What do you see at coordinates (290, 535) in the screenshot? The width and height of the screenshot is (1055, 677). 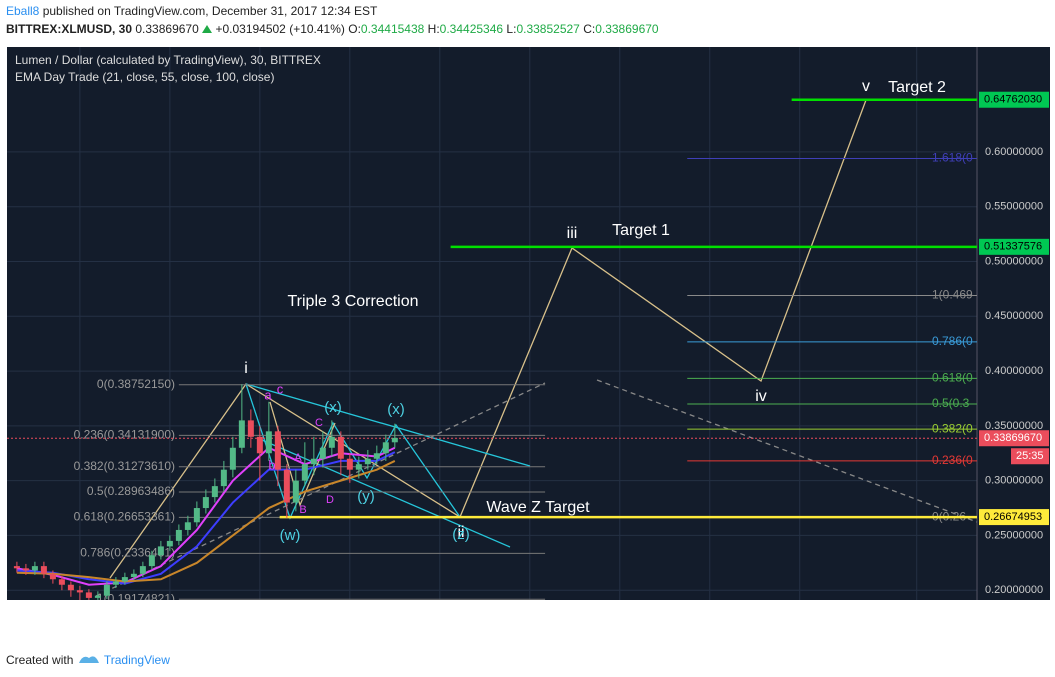 I see `wave-label: (w)` at bounding box center [290, 535].